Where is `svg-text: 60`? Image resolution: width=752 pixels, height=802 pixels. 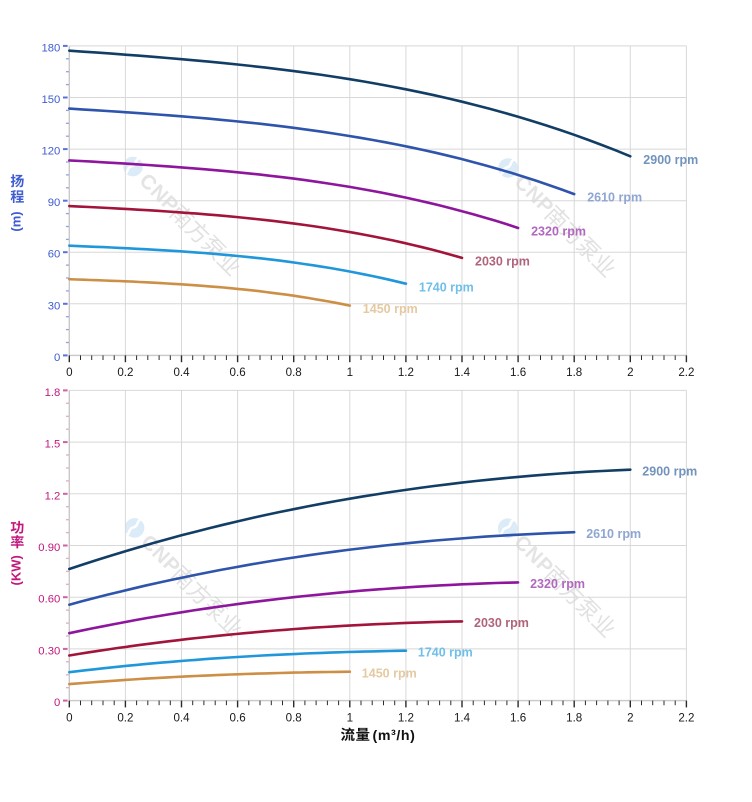 svg-text: 60 is located at coordinates (54, 255).